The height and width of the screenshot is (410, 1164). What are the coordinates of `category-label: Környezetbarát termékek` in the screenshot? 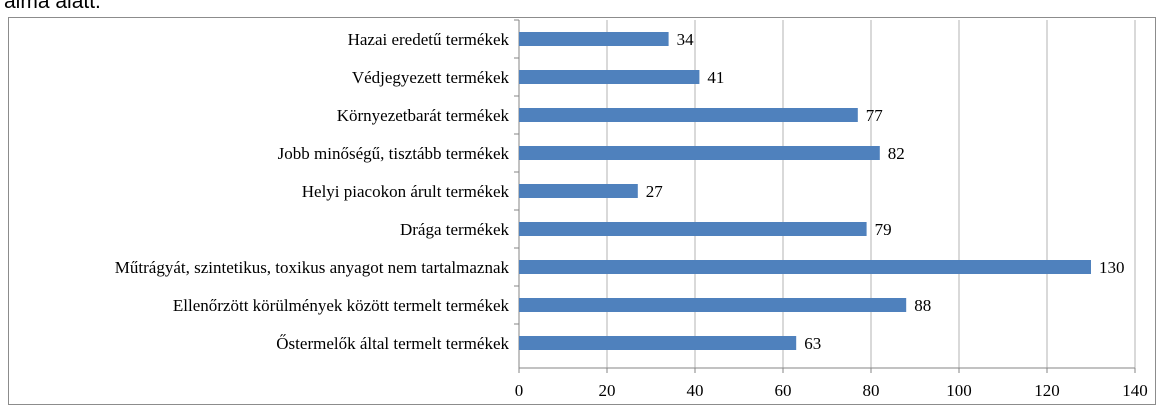 It's located at (423, 115).